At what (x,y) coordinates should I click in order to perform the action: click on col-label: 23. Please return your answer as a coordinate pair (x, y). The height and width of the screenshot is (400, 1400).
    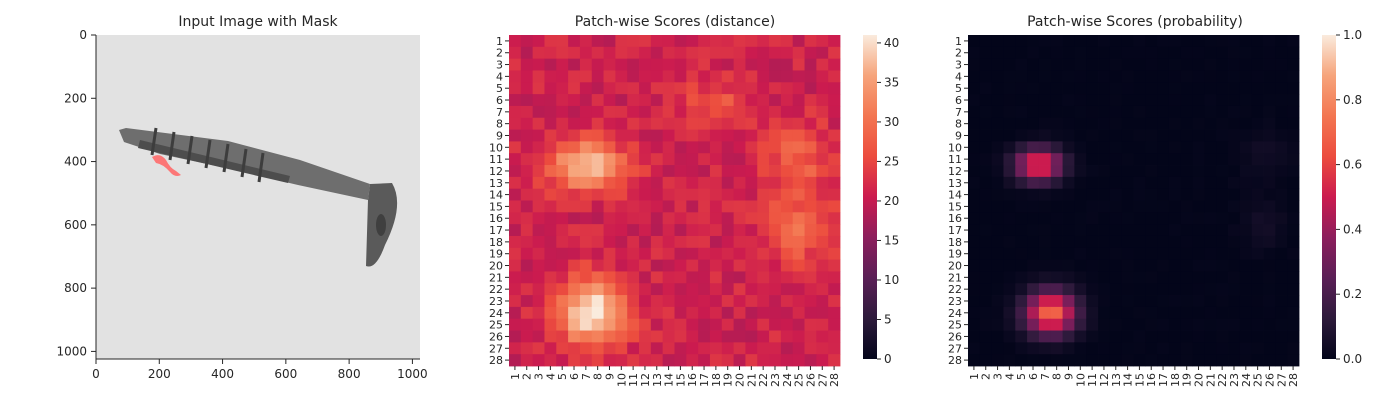
    Looking at the image, I should click on (1234, 380).